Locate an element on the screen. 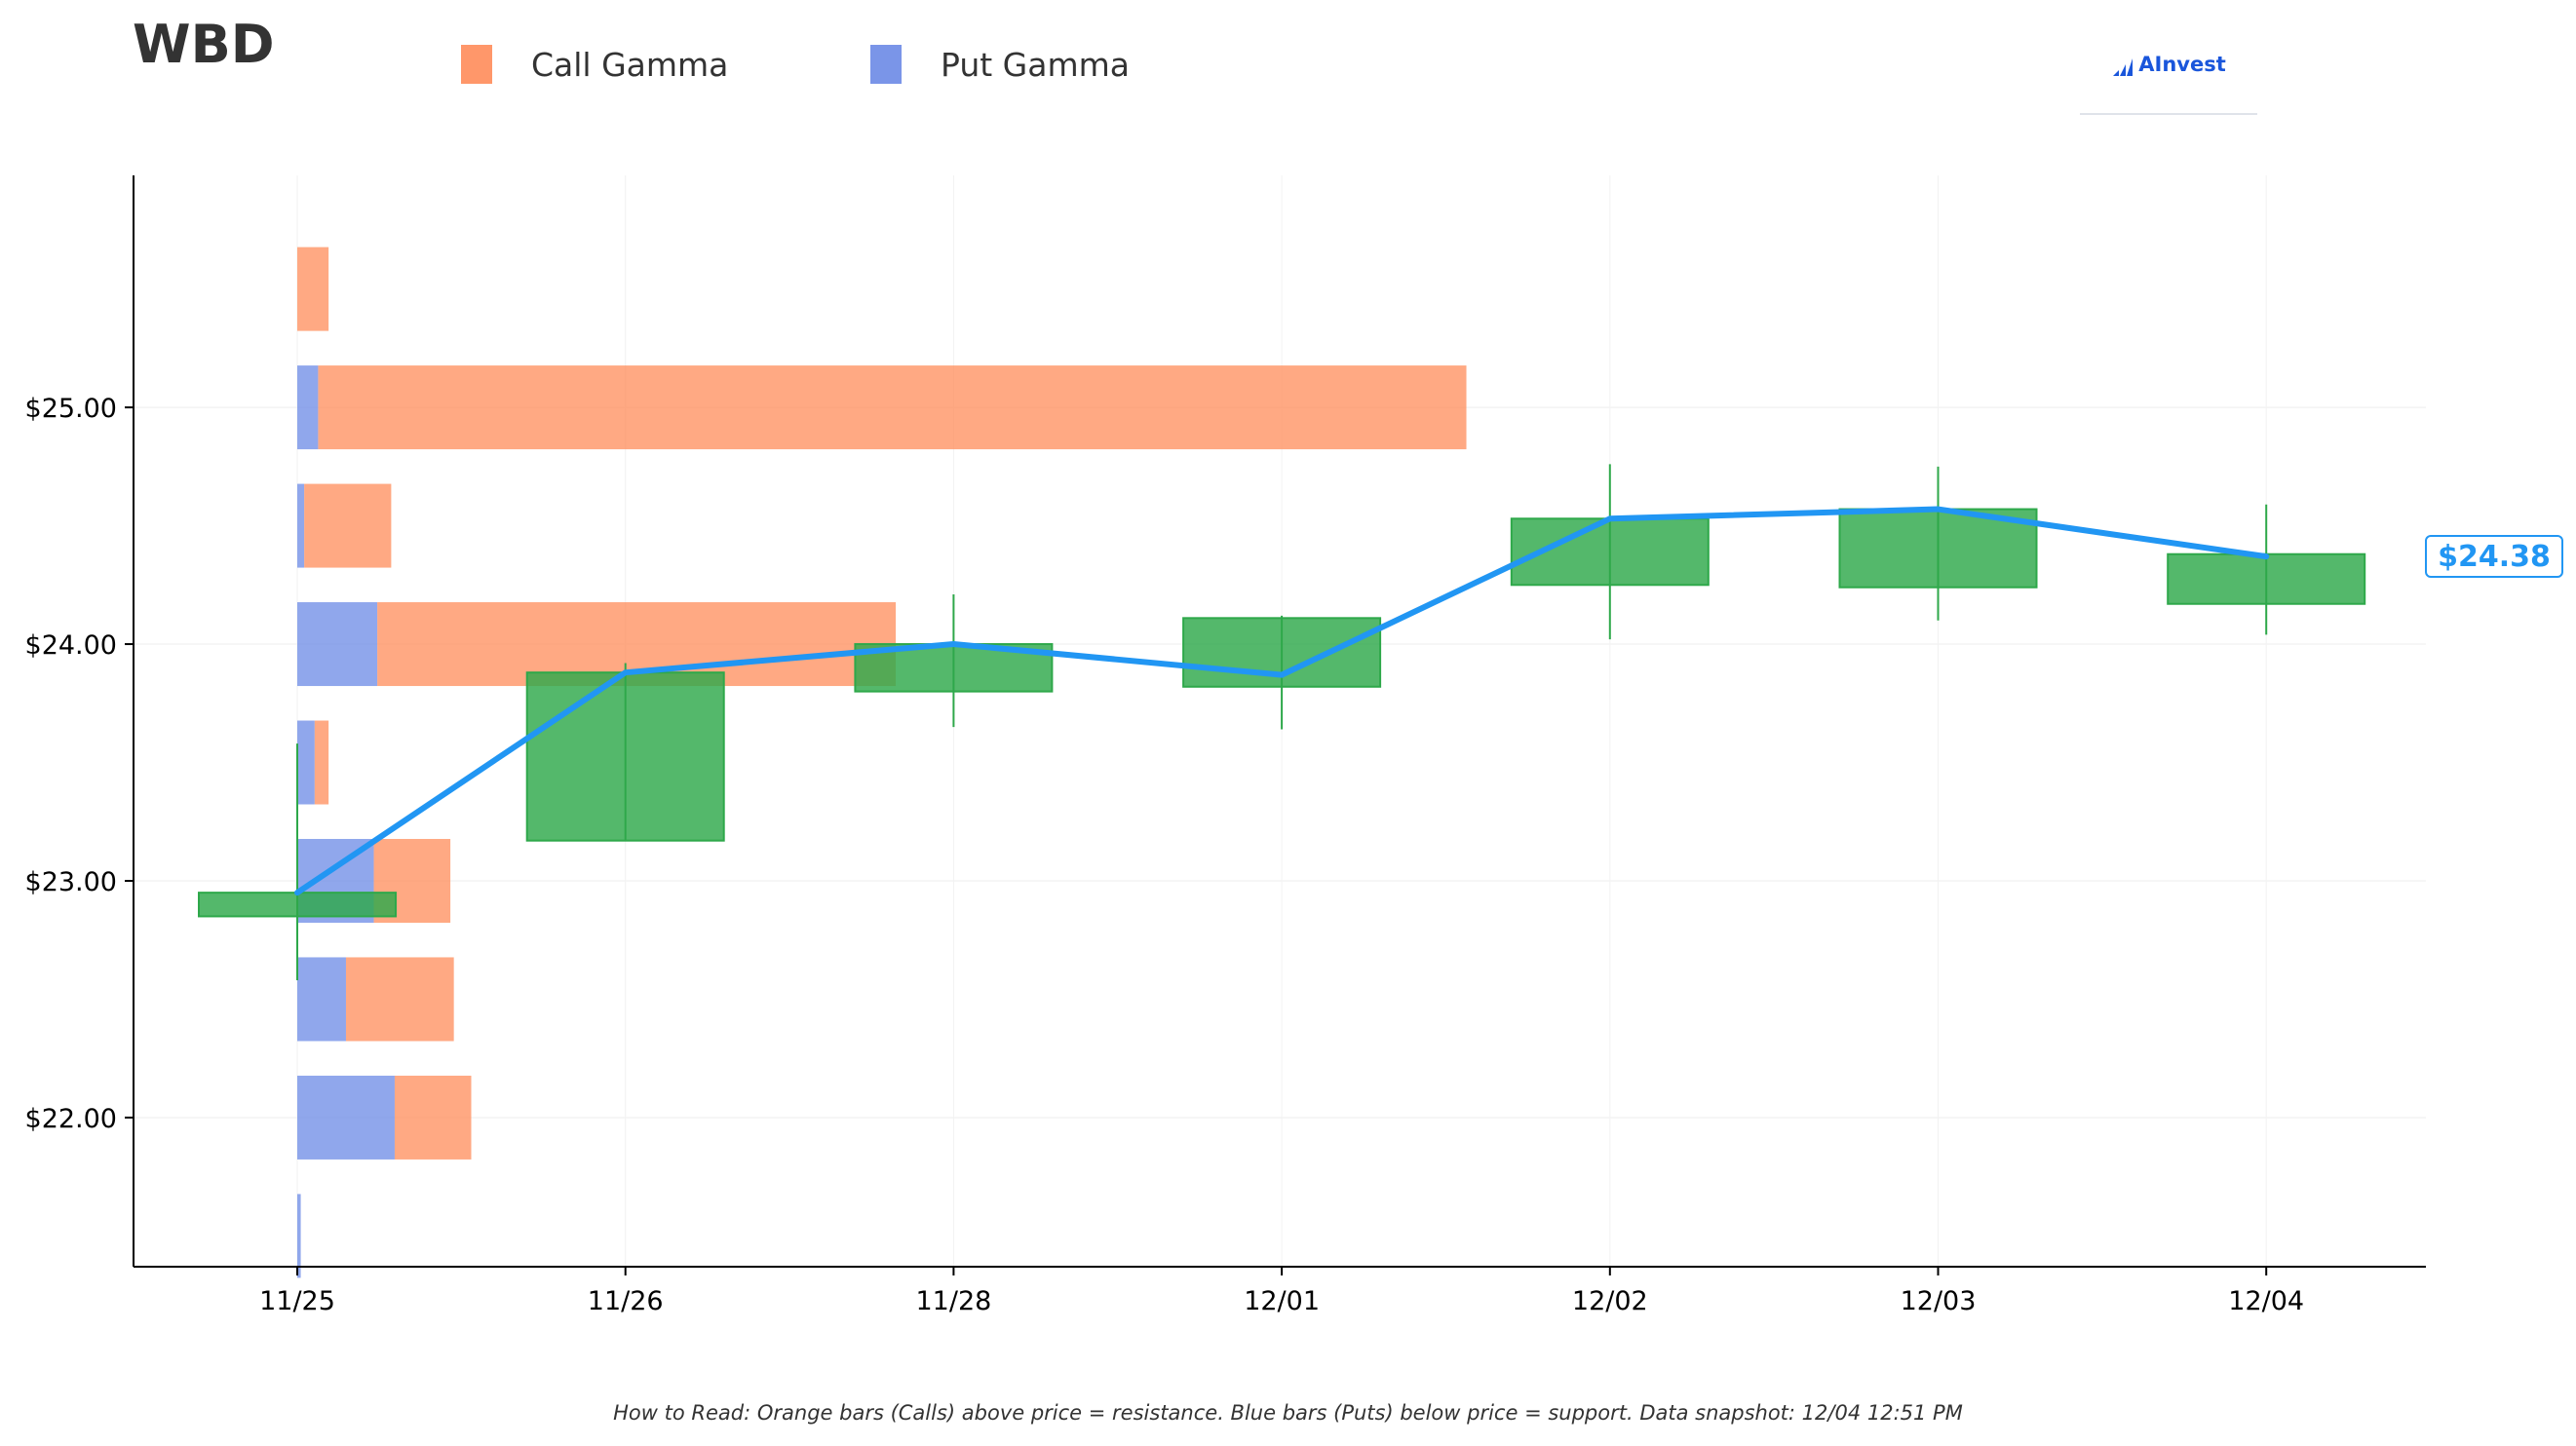  y-tick-label: $23.00 is located at coordinates (71, 882).